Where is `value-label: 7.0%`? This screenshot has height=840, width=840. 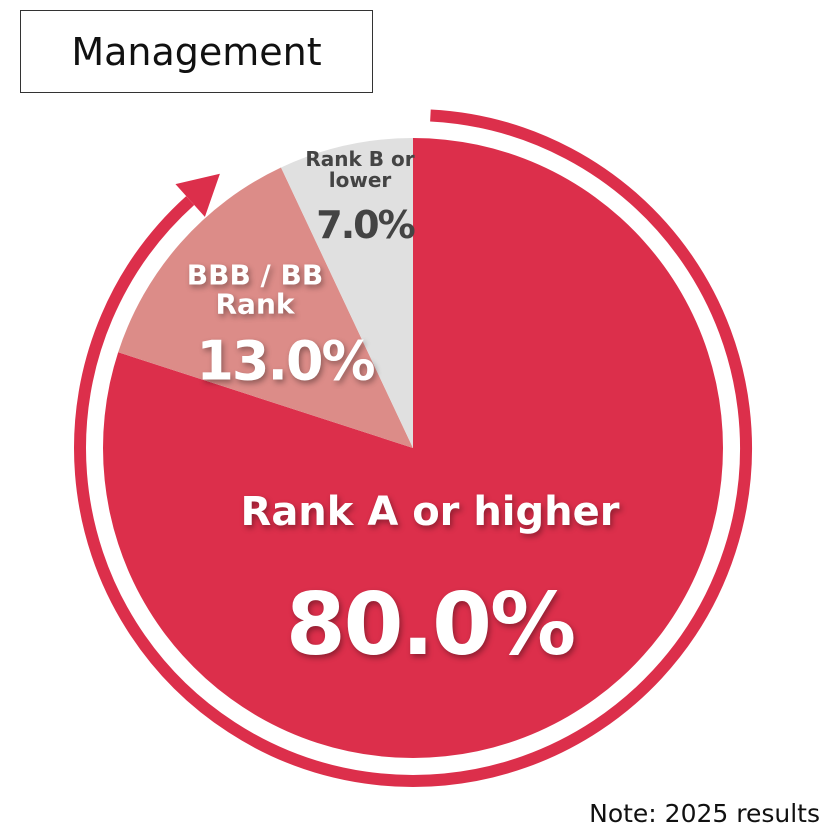 value-label: 7.0% is located at coordinates (365, 225).